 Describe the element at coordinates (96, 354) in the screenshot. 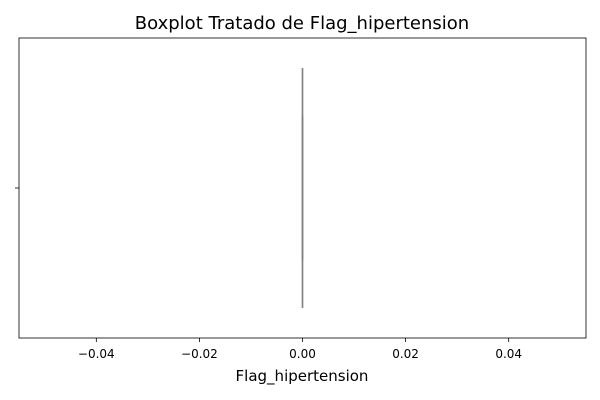

I see `x-tick-label: −0.04` at that location.